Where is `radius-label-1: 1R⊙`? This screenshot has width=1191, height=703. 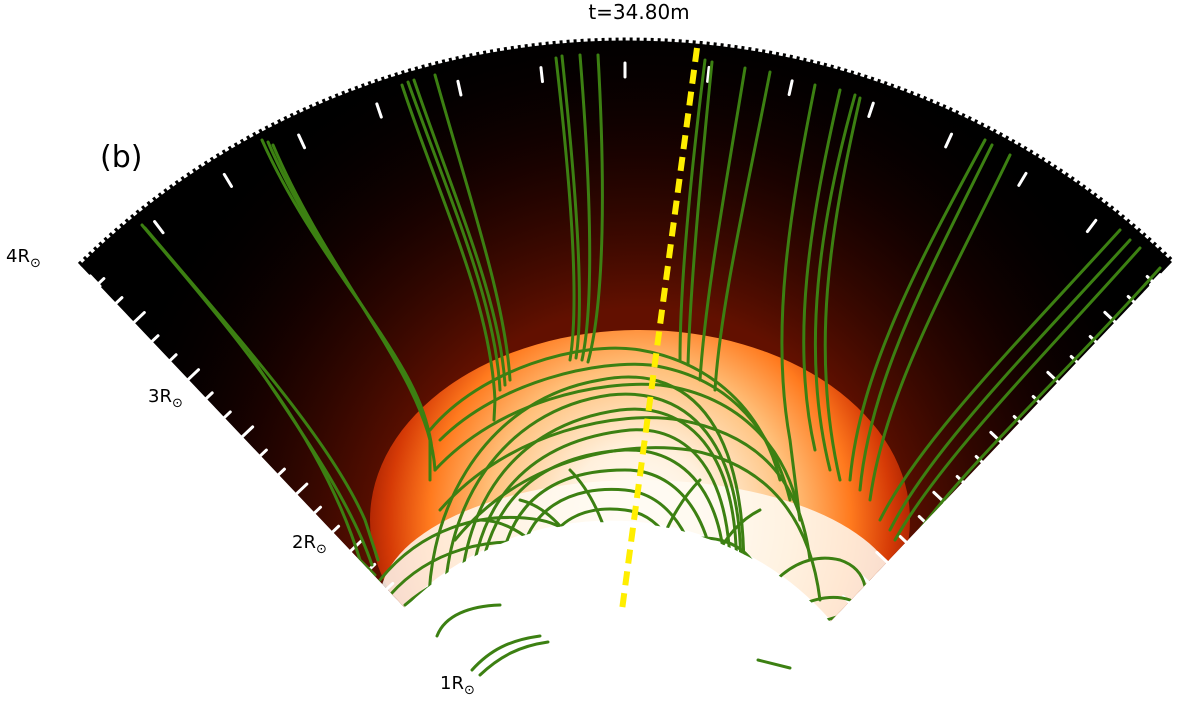 radius-label-1: 1R⊙ is located at coordinates (457, 685).